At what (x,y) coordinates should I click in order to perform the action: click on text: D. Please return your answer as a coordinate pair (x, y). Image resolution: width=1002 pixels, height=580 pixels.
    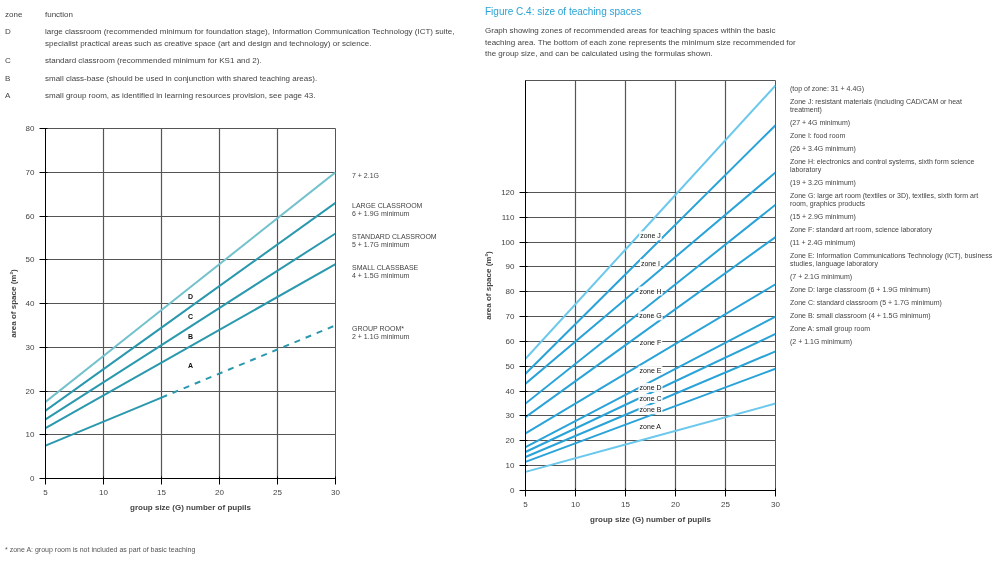
    Looking at the image, I should click on (8, 32).